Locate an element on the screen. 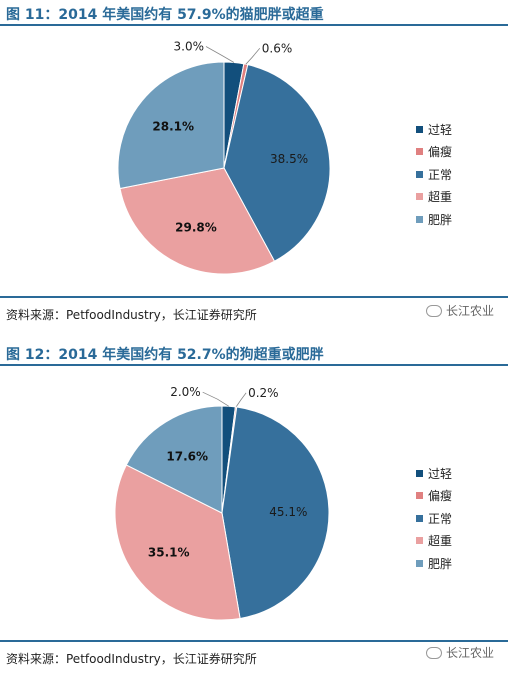 The height and width of the screenshot is (675, 516). data-label: 38.5% is located at coordinates (289, 159).